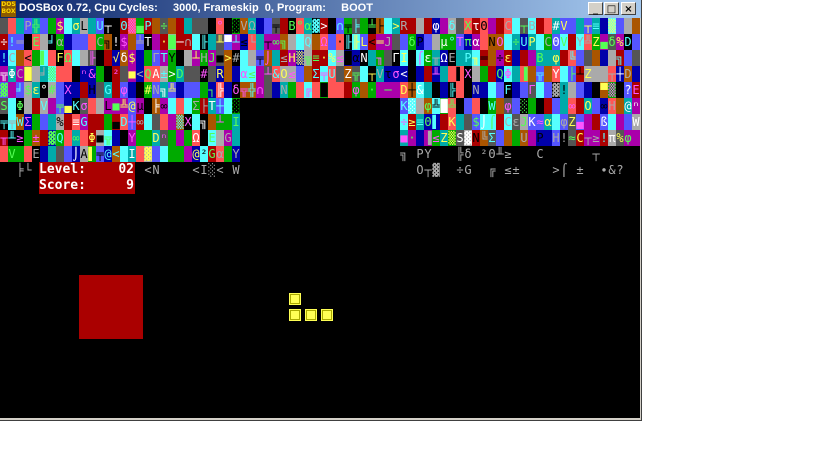 This screenshot has height=460, width=816. I want to click on text-cell: ╩, so click(476, 74).